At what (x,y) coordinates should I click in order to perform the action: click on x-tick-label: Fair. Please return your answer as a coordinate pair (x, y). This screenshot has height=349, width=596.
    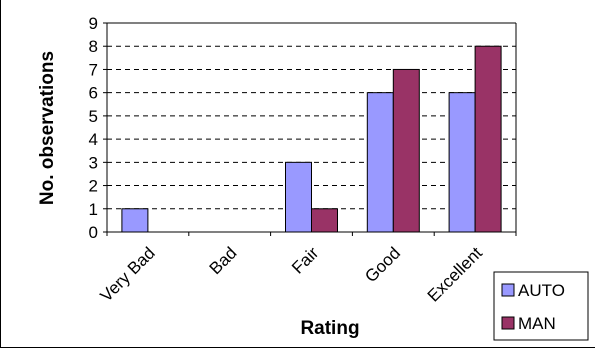
    Looking at the image, I should click on (305, 260).